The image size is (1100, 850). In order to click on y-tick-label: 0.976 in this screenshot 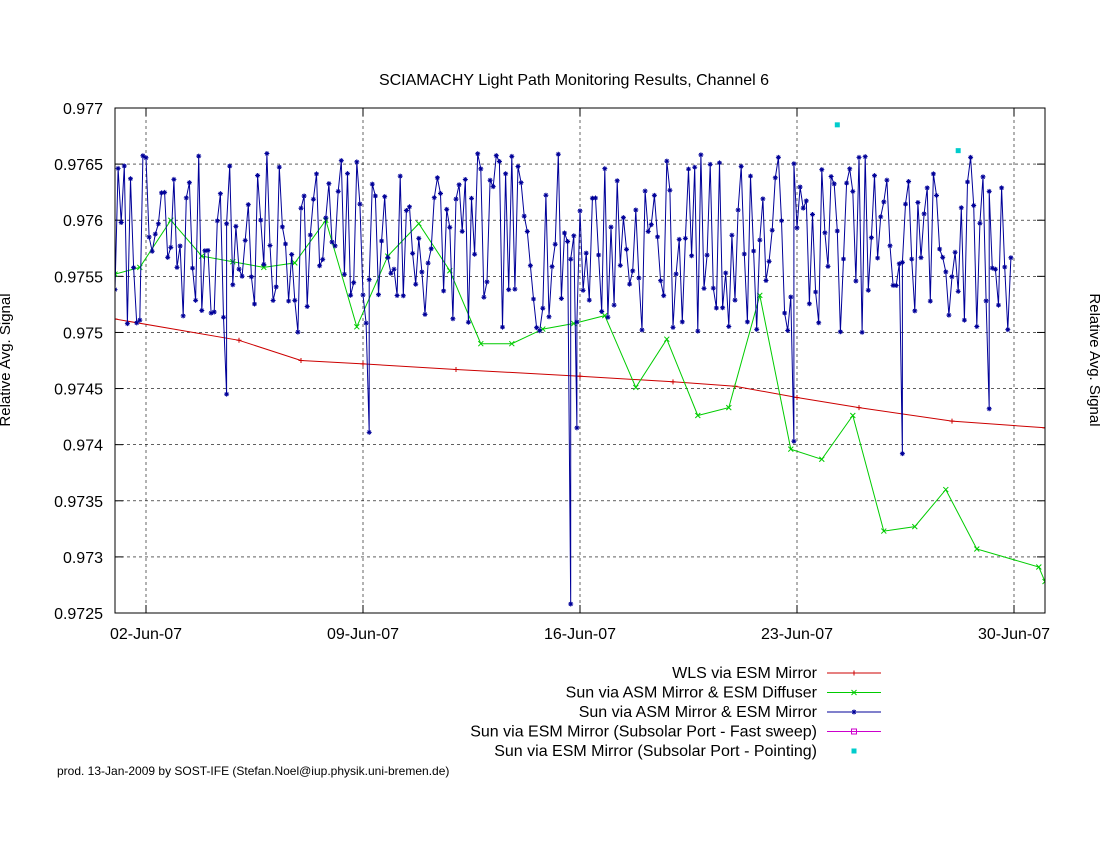, I will do `click(83, 221)`.